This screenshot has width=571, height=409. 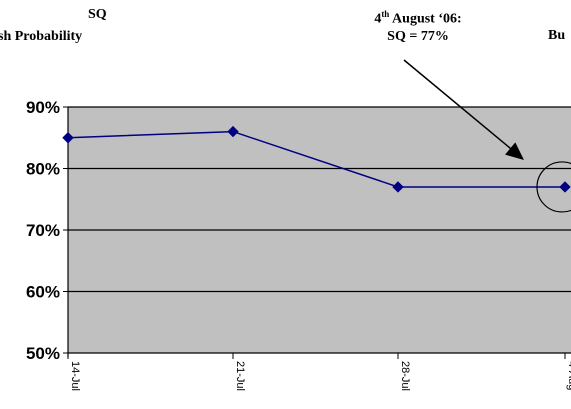 What do you see at coordinates (43, 353) in the screenshot?
I see `y-tick-label-4: 50%` at bounding box center [43, 353].